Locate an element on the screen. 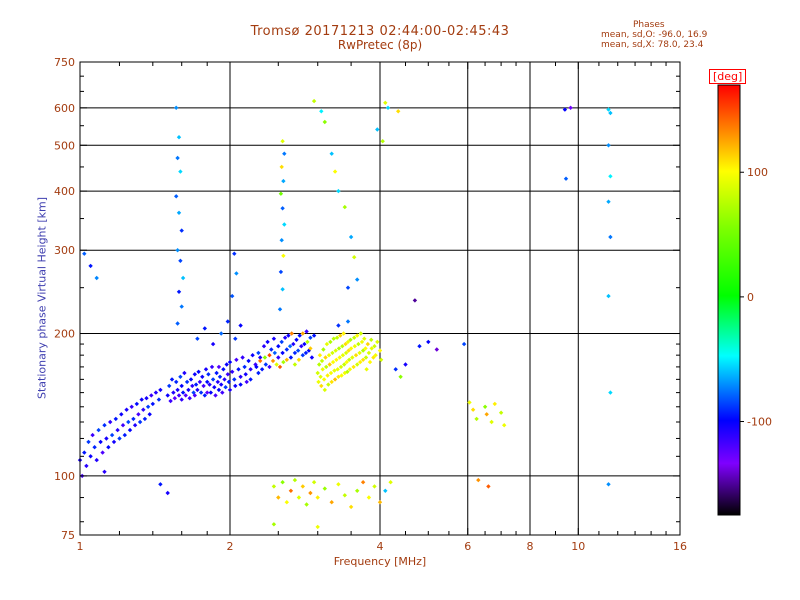  colorbar-tick-label: -100 is located at coordinates (759, 422).